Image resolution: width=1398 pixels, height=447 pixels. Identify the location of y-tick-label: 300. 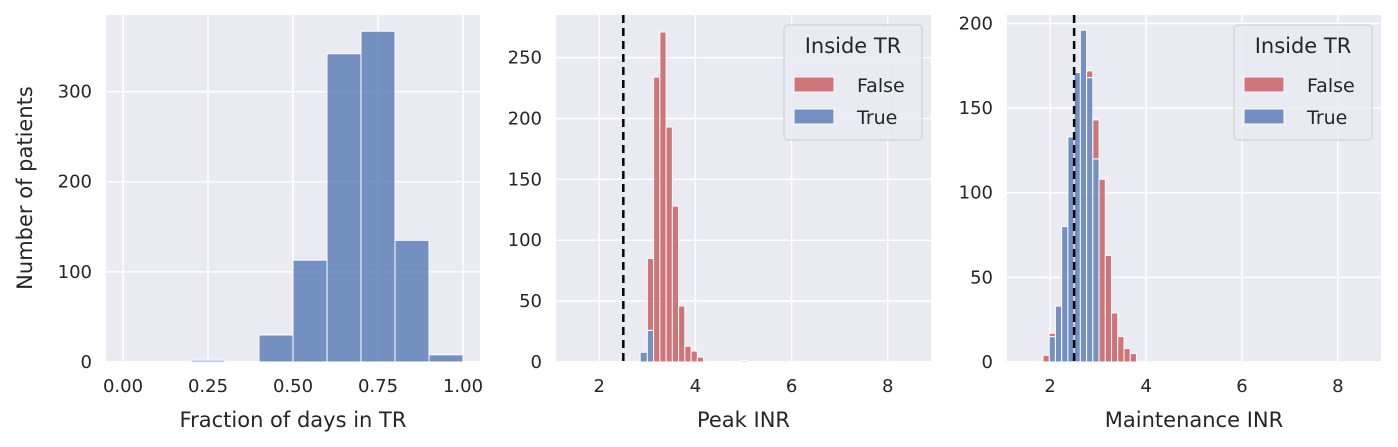
(75, 92).